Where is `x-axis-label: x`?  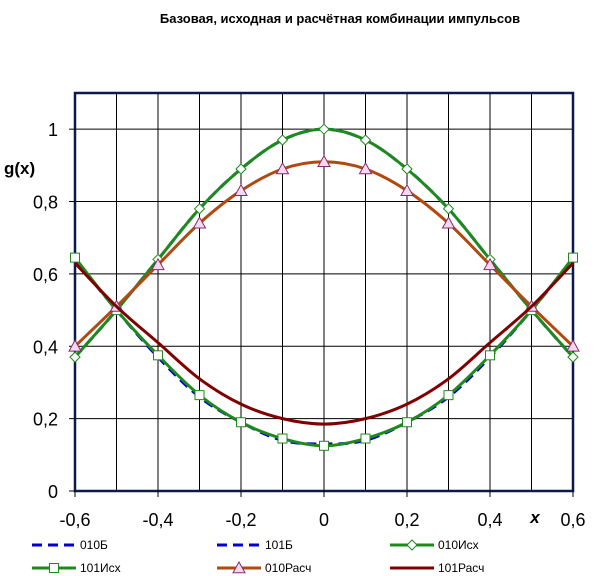
x-axis-label: x is located at coordinates (535, 517).